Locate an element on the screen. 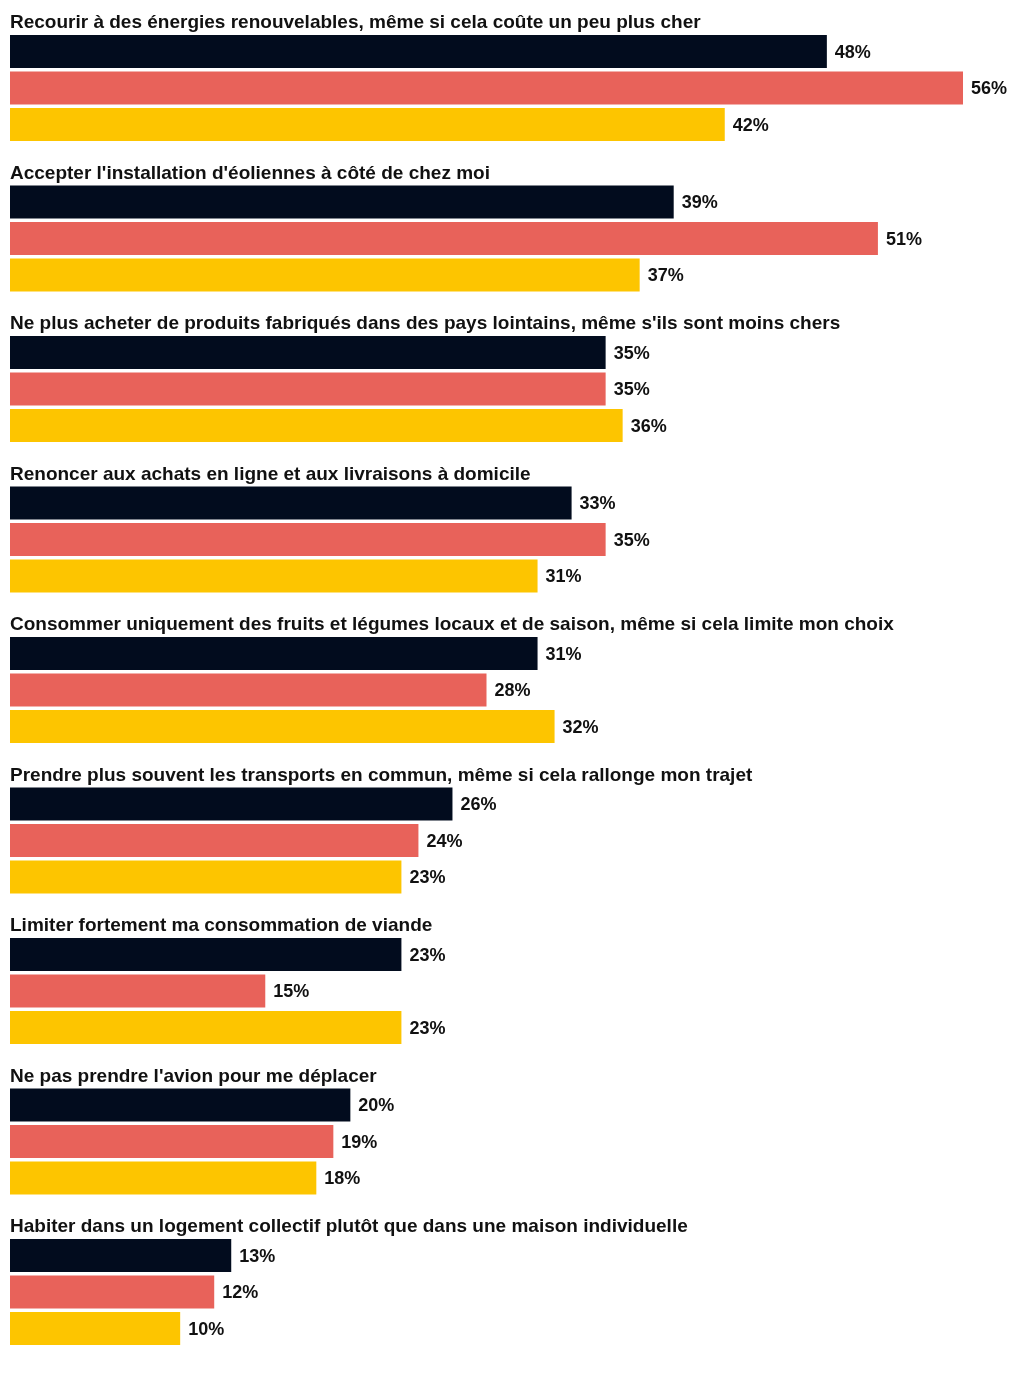 The height and width of the screenshot is (1399, 1021). data-label: 37% is located at coordinates (665, 275).